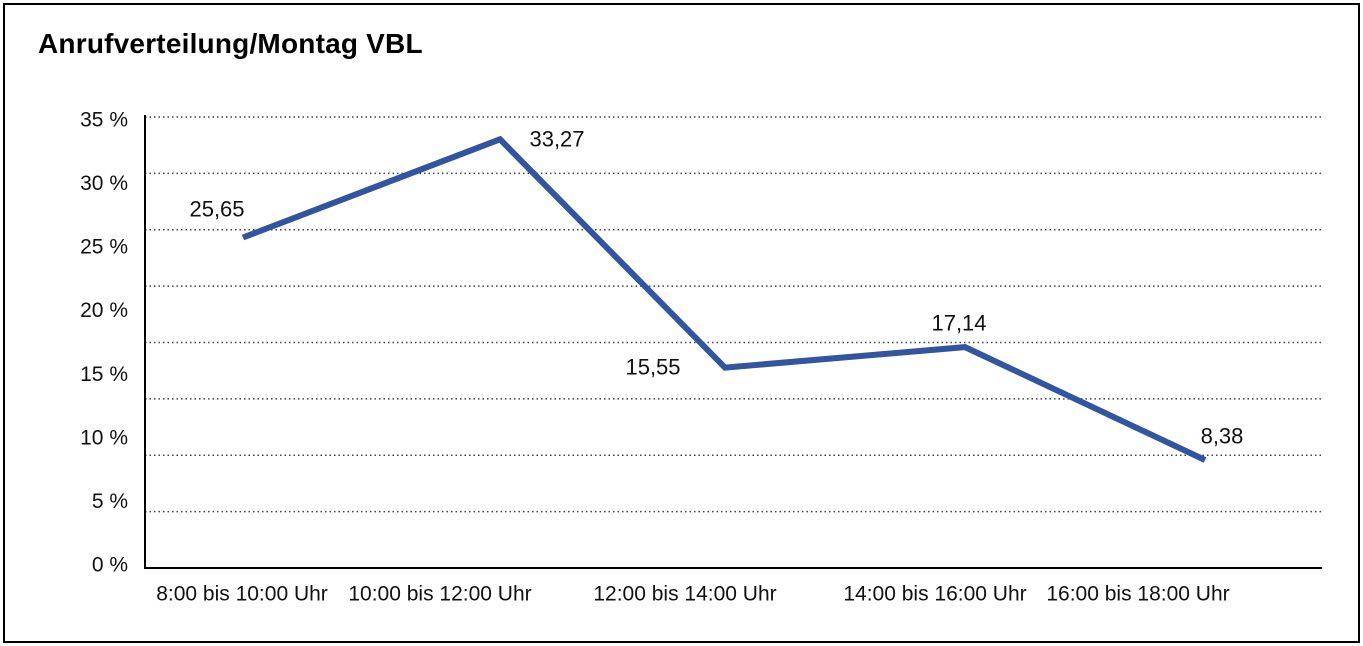 The image size is (1363, 646). What do you see at coordinates (934, 594) in the screenshot?
I see `x-tick-label: 14:00 bis 16:00 Uhr` at bounding box center [934, 594].